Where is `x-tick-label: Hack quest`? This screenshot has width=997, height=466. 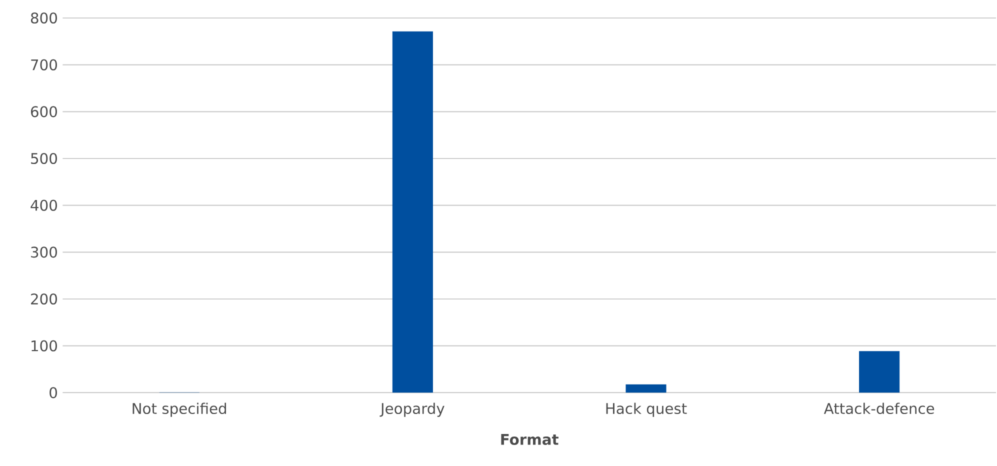
x-tick-label: Hack quest is located at coordinates (646, 409).